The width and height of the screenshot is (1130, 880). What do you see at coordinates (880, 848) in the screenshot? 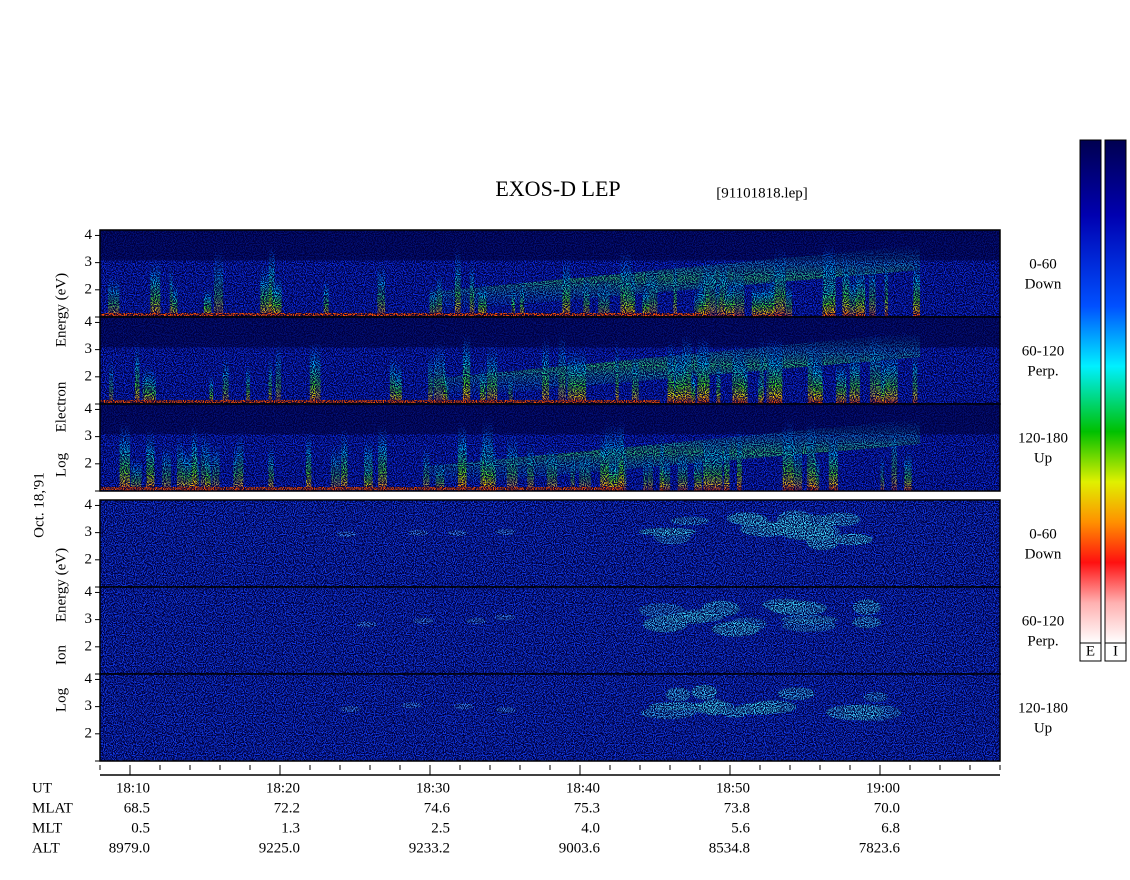
I see `row-value: 7823.6` at bounding box center [880, 848].